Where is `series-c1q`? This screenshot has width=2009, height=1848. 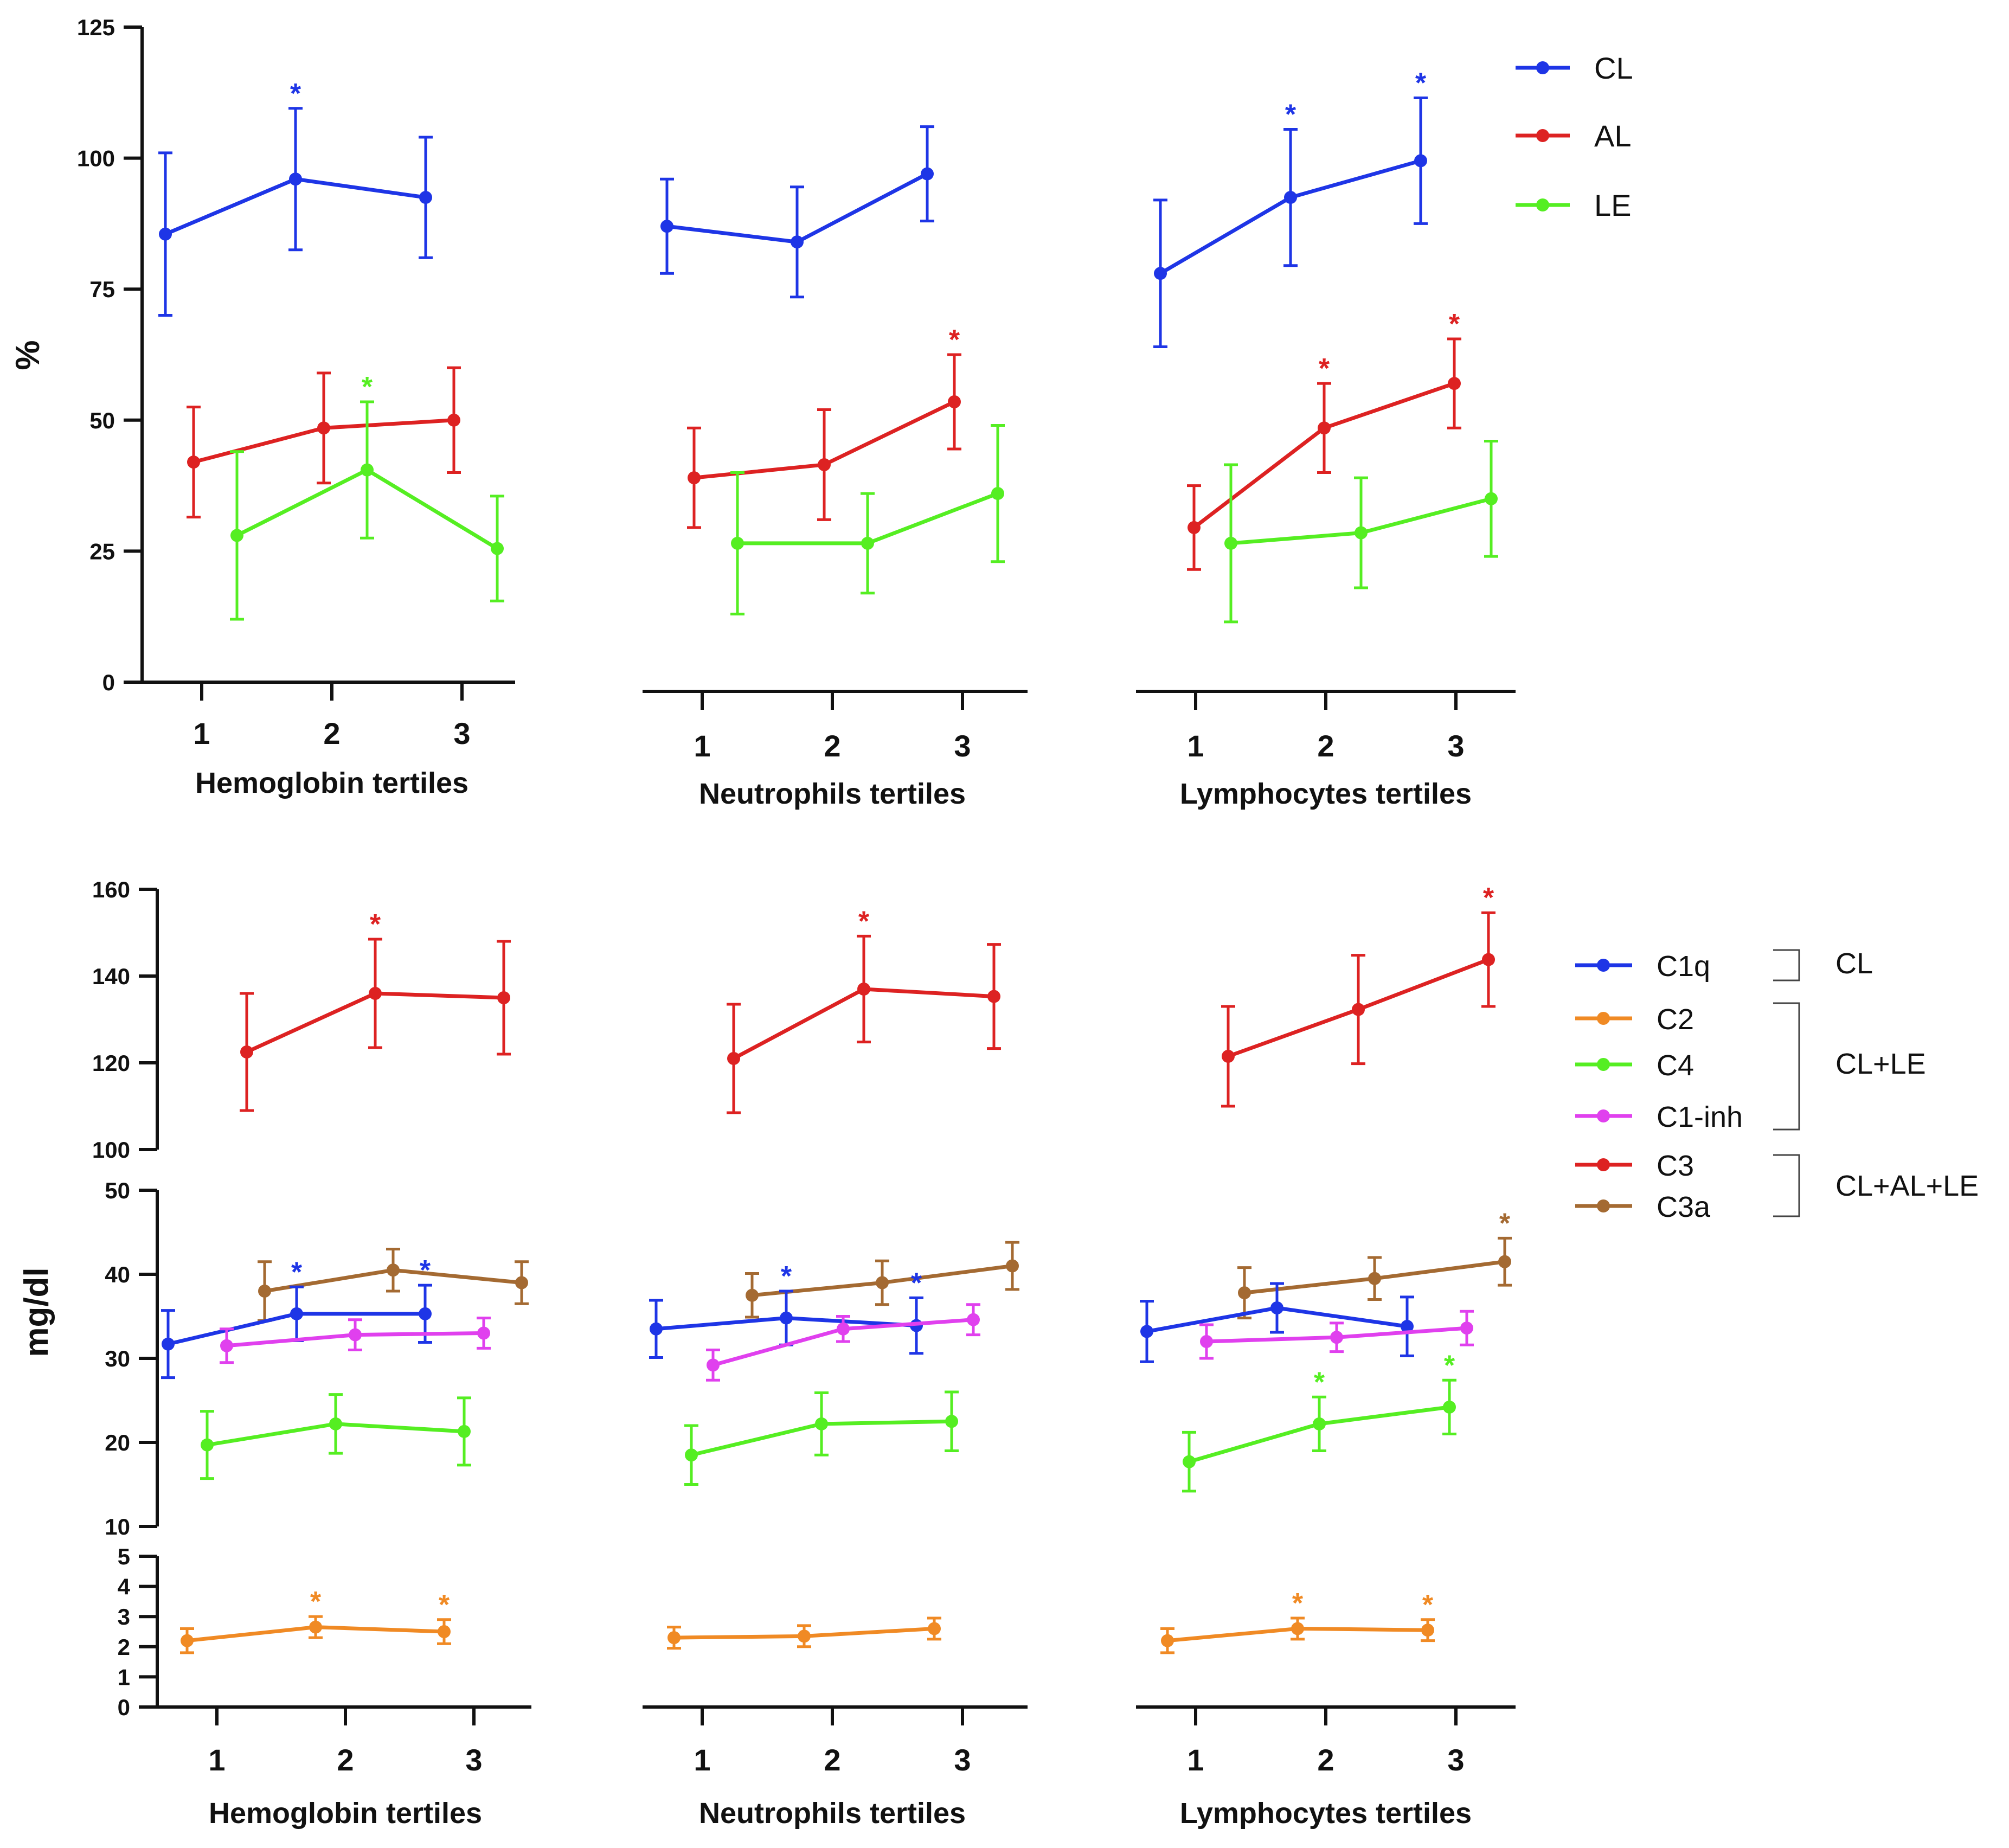 series-c1q is located at coordinates (1277, 1322).